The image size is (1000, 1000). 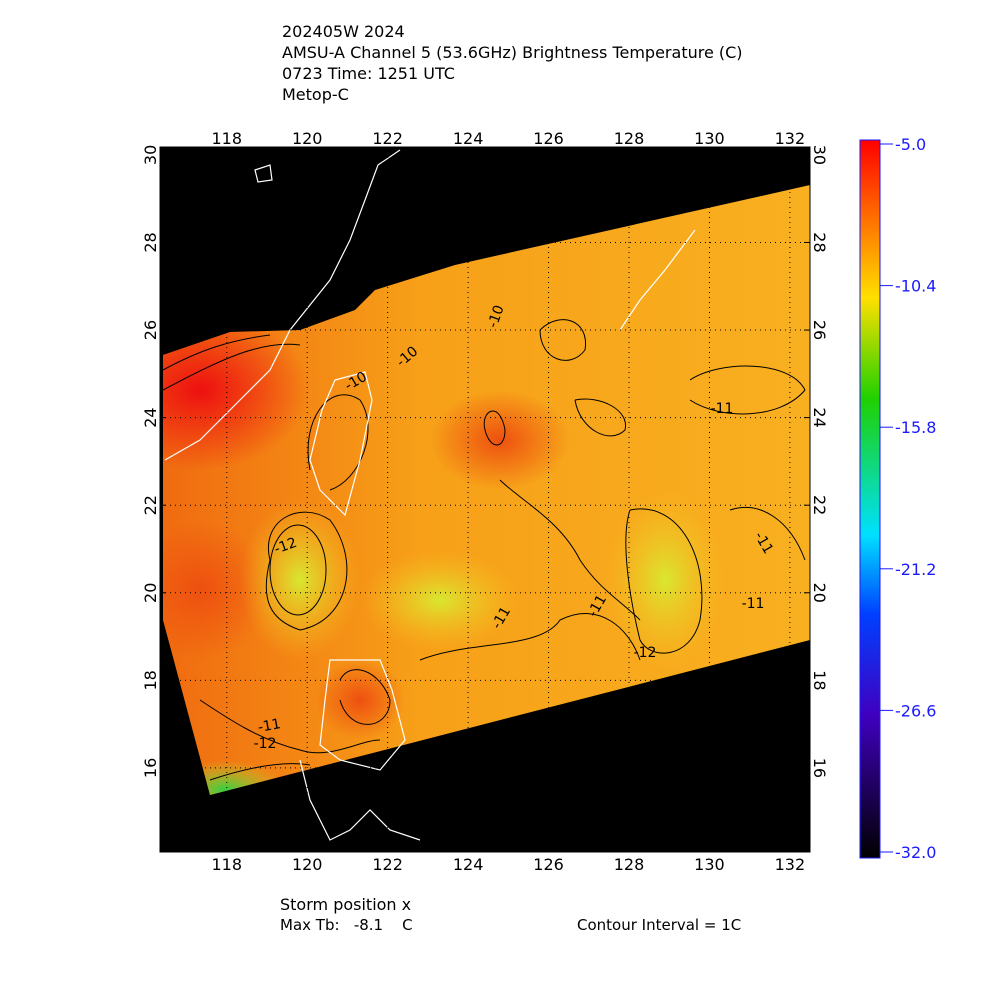 What do you see at coordinates (346, 925) in the screenshot?
I see `max-tb: Max Tb: -8.1 C` at bounding box center [346, 925].